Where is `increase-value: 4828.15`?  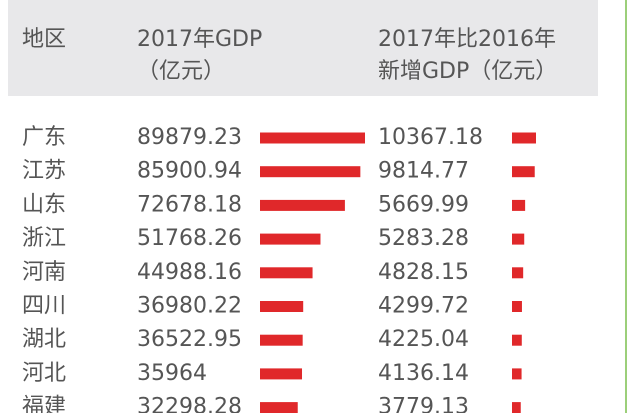 increase-value: 4828.15 is located at coordinates (423, 272).